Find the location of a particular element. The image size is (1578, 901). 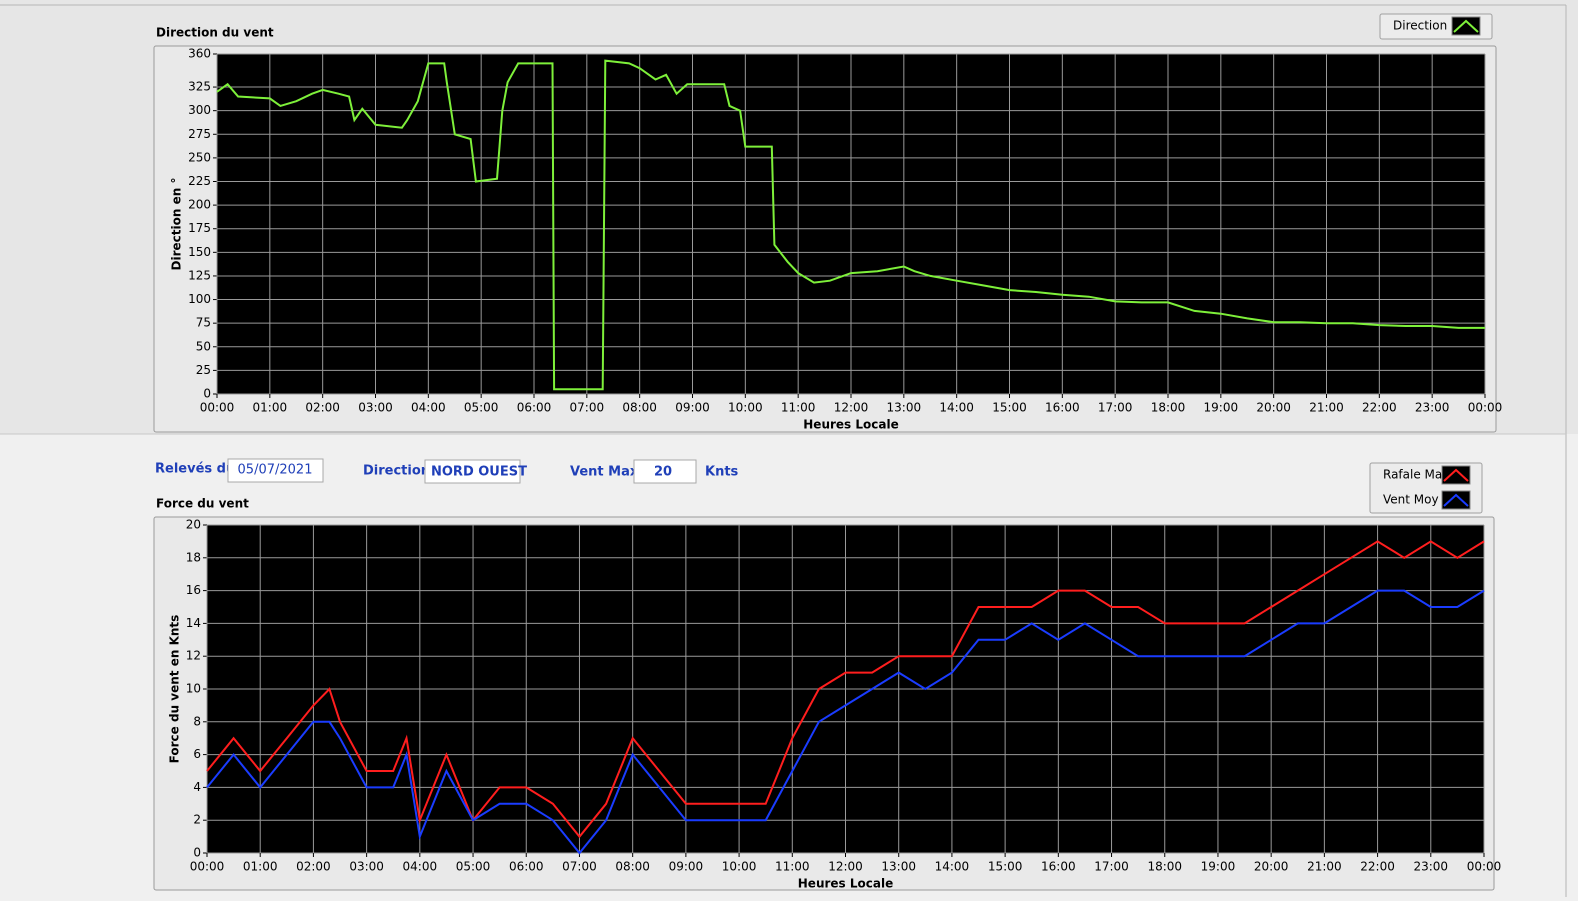

y-tick-label: 4 is located at coordinates (197, 787).